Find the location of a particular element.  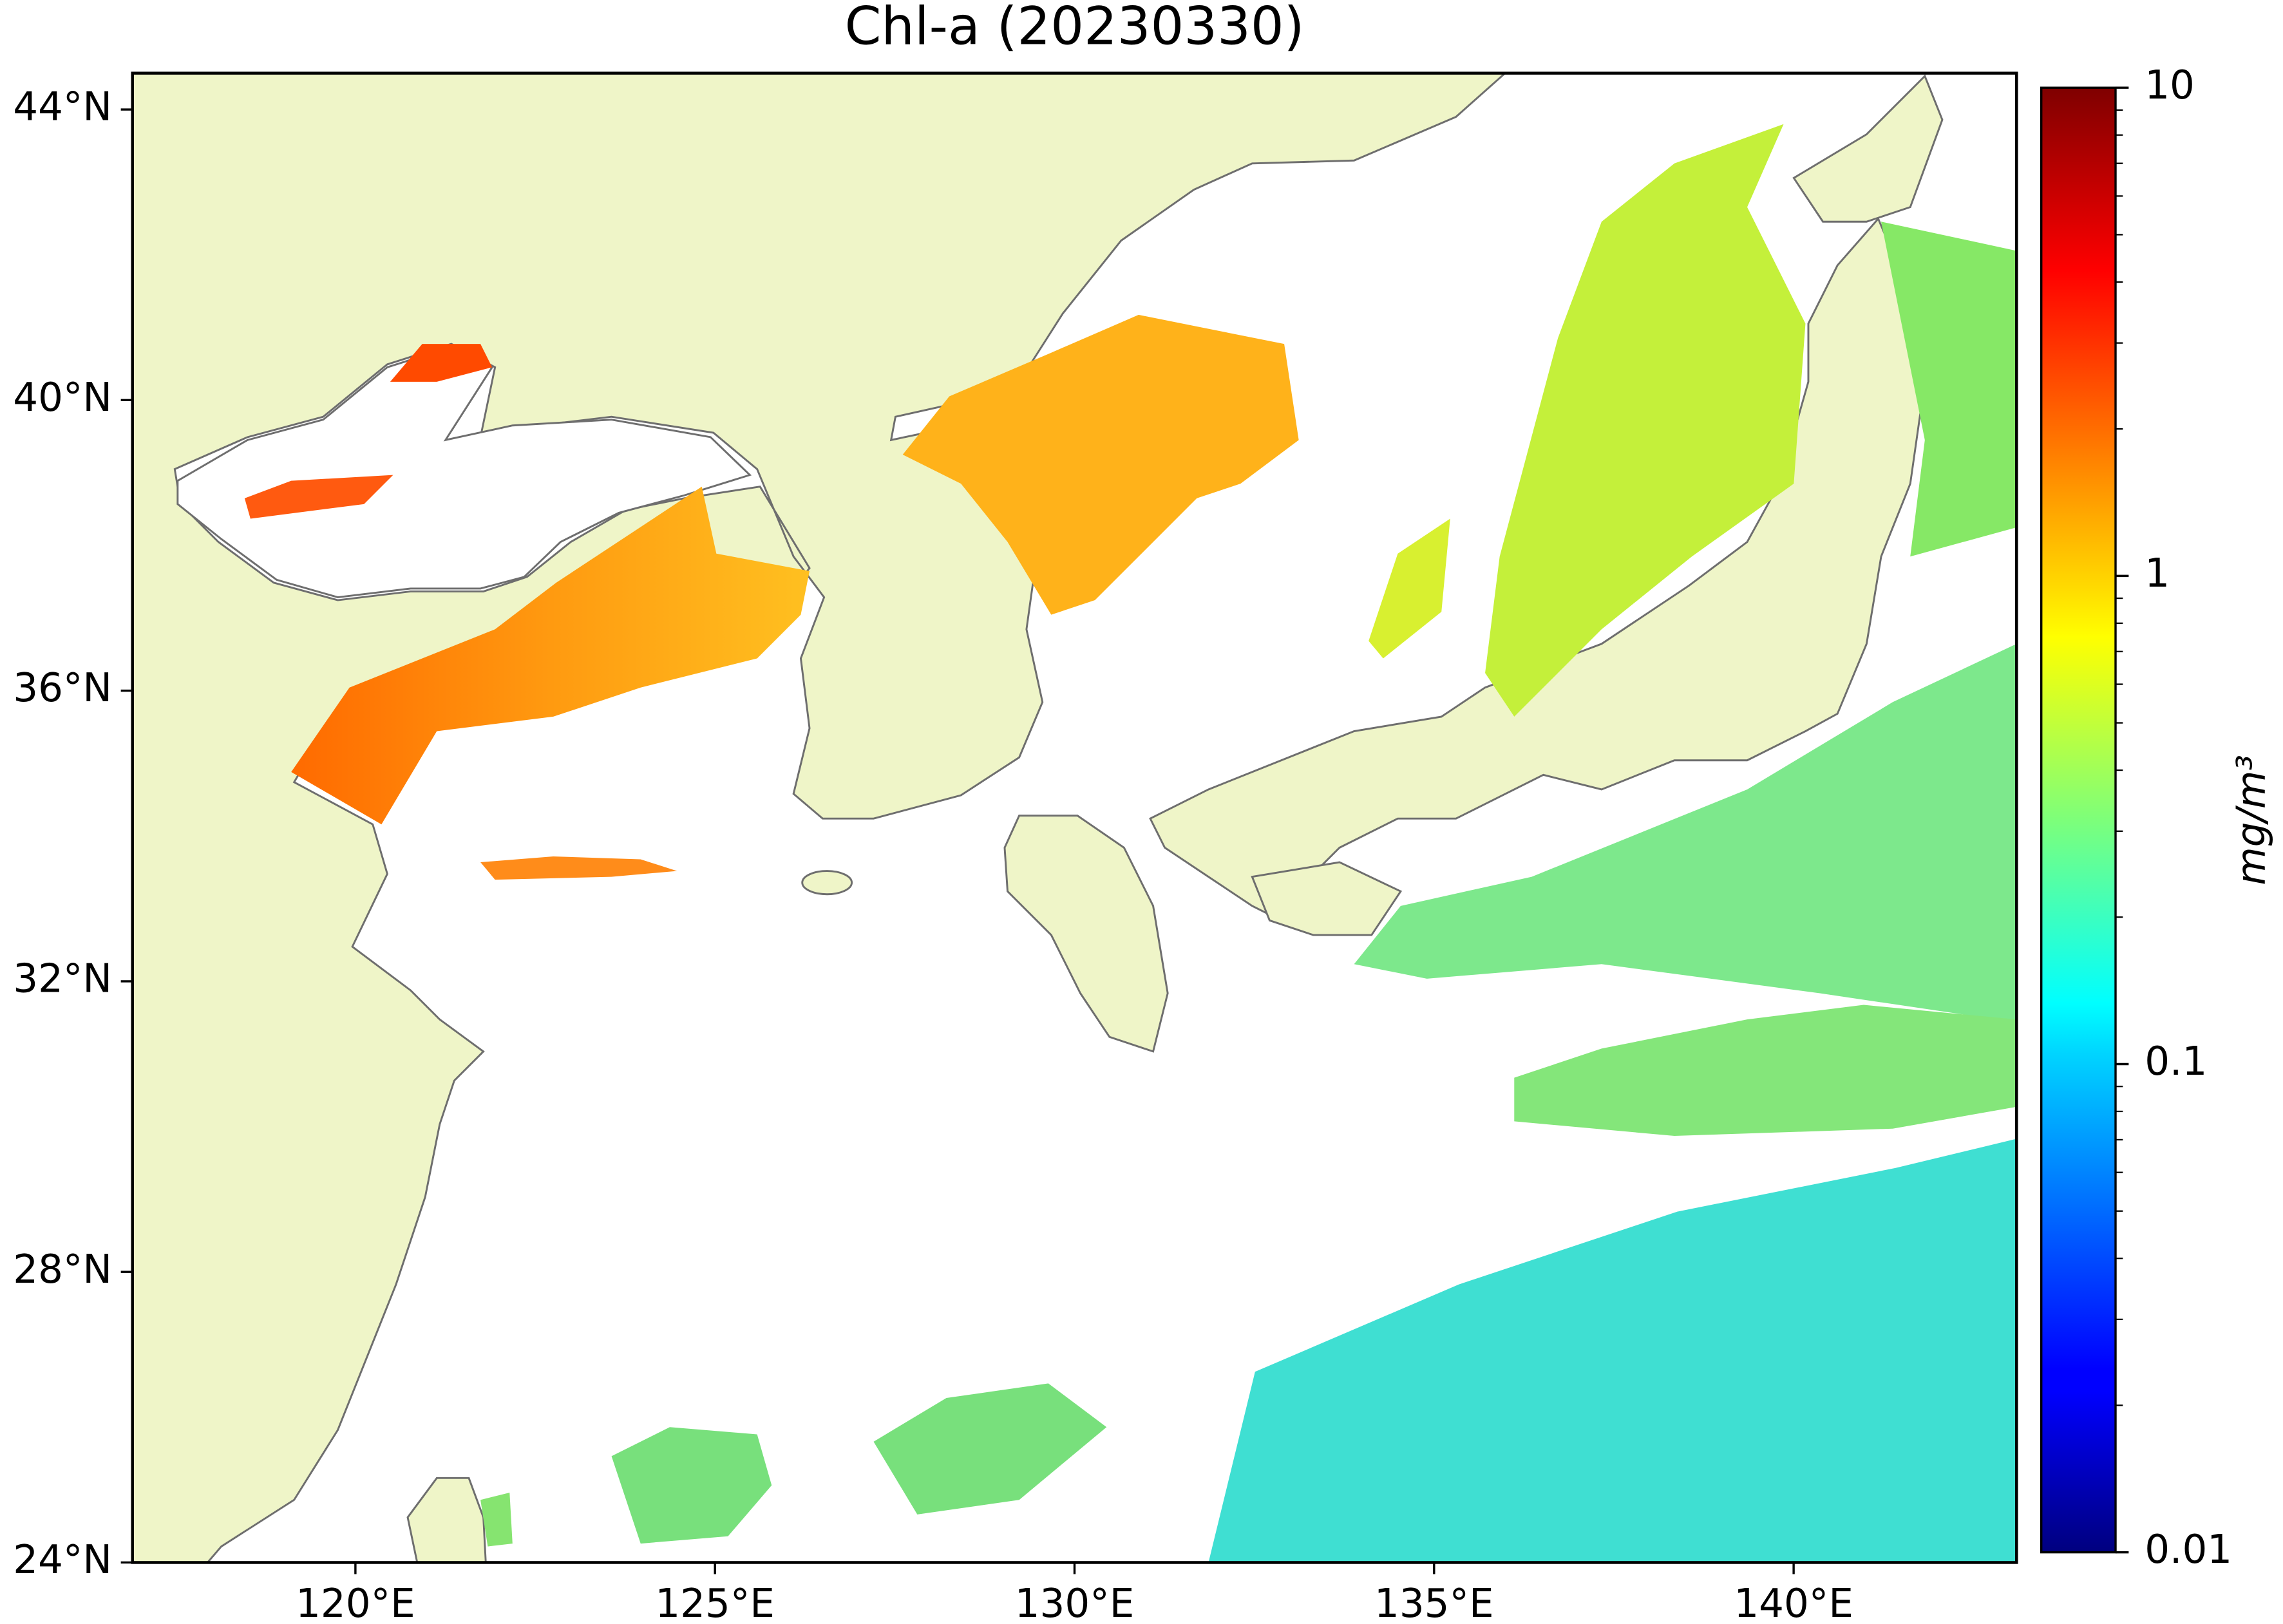

colorbar-tick-label: 1 is located at coordinates (2157, 574).